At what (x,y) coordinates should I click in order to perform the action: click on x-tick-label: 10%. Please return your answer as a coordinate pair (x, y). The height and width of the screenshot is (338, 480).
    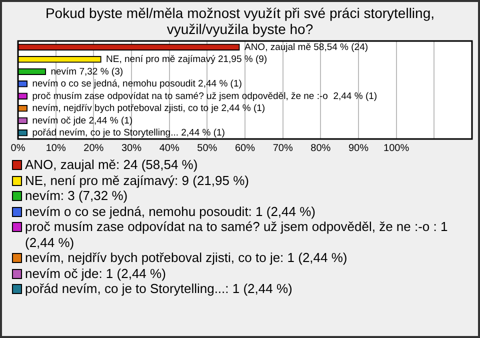
    Looking at the image, I should click on (56, 148).